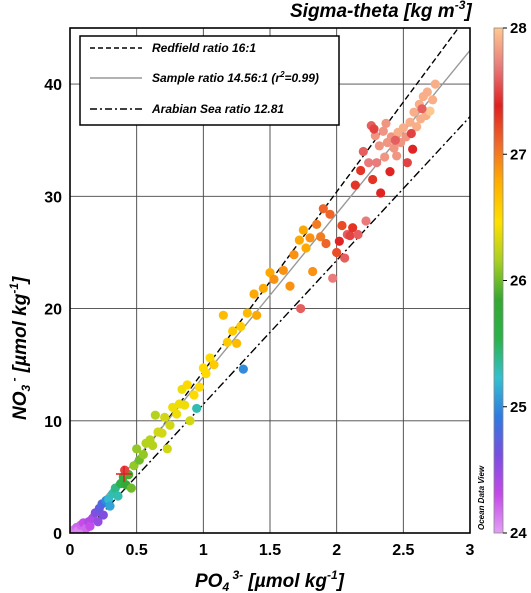 This screenshot has height=593, width=531. I want to click on x-tick-labels: 0 0.5 1 1.5 2 2.5 3, so click(270, 550).